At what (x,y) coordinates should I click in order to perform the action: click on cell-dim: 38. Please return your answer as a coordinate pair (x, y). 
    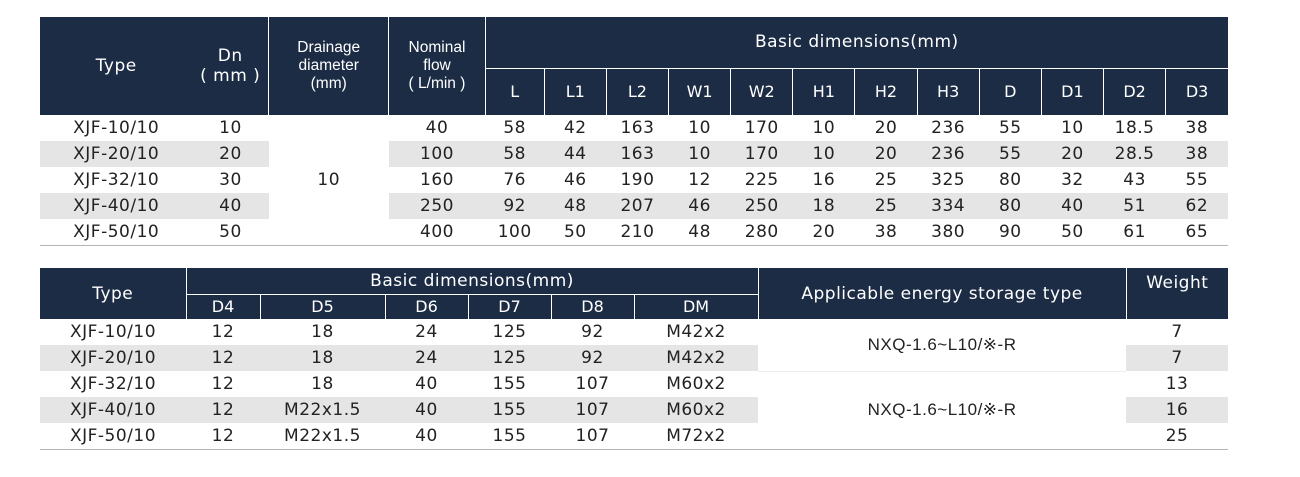
    Looking at the image, I should click on (1196, 154).